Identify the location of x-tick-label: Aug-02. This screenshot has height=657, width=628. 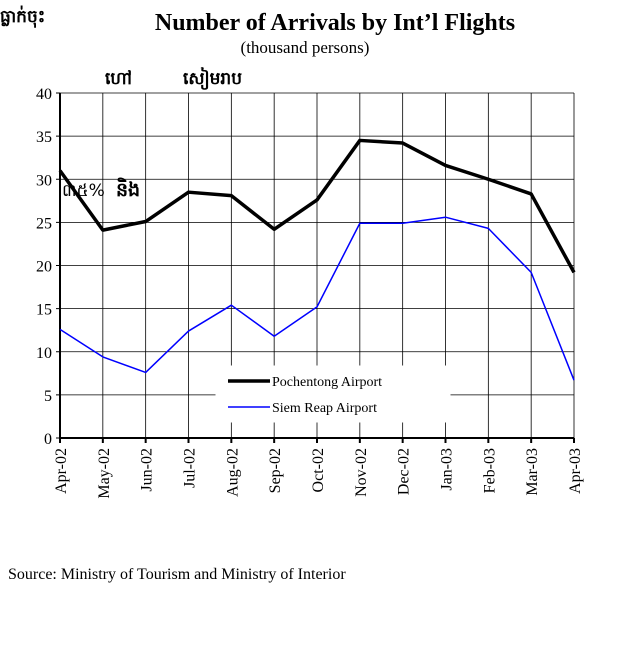
(232, 472).